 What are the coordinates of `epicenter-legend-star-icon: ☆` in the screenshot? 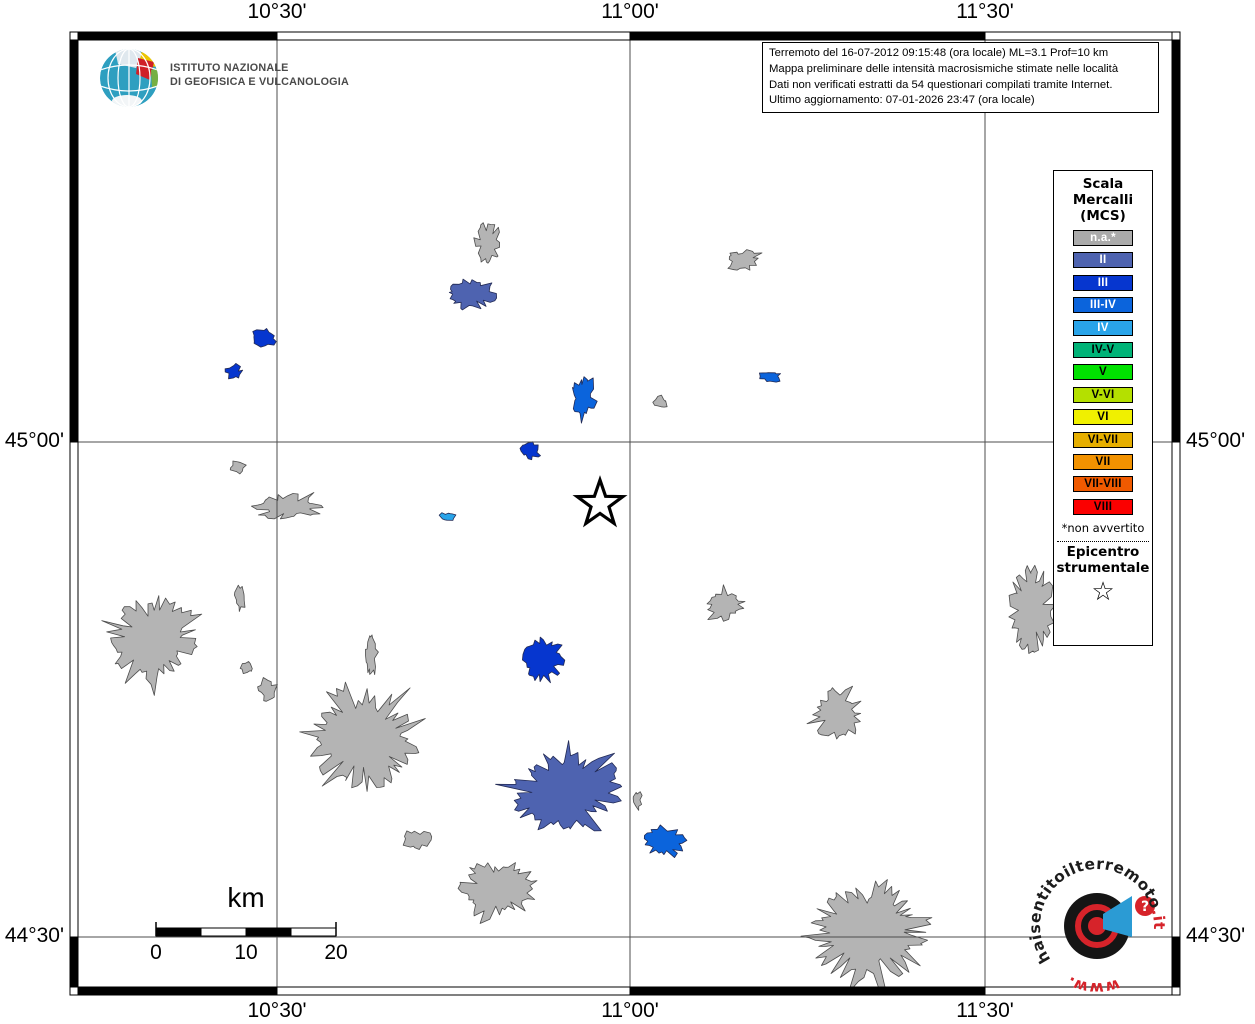 It's located at (1103, 592).